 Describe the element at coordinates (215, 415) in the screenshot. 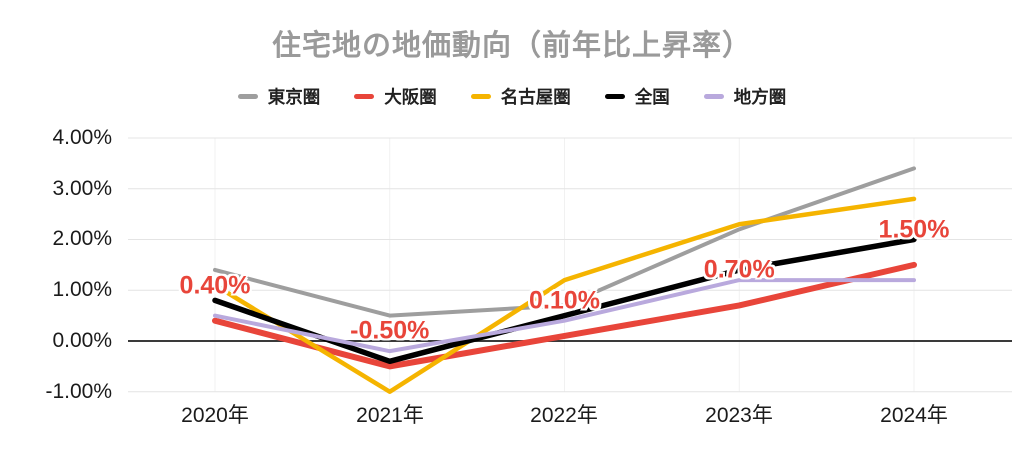

I see `x-axis-tick-label: 2020年` at that location.